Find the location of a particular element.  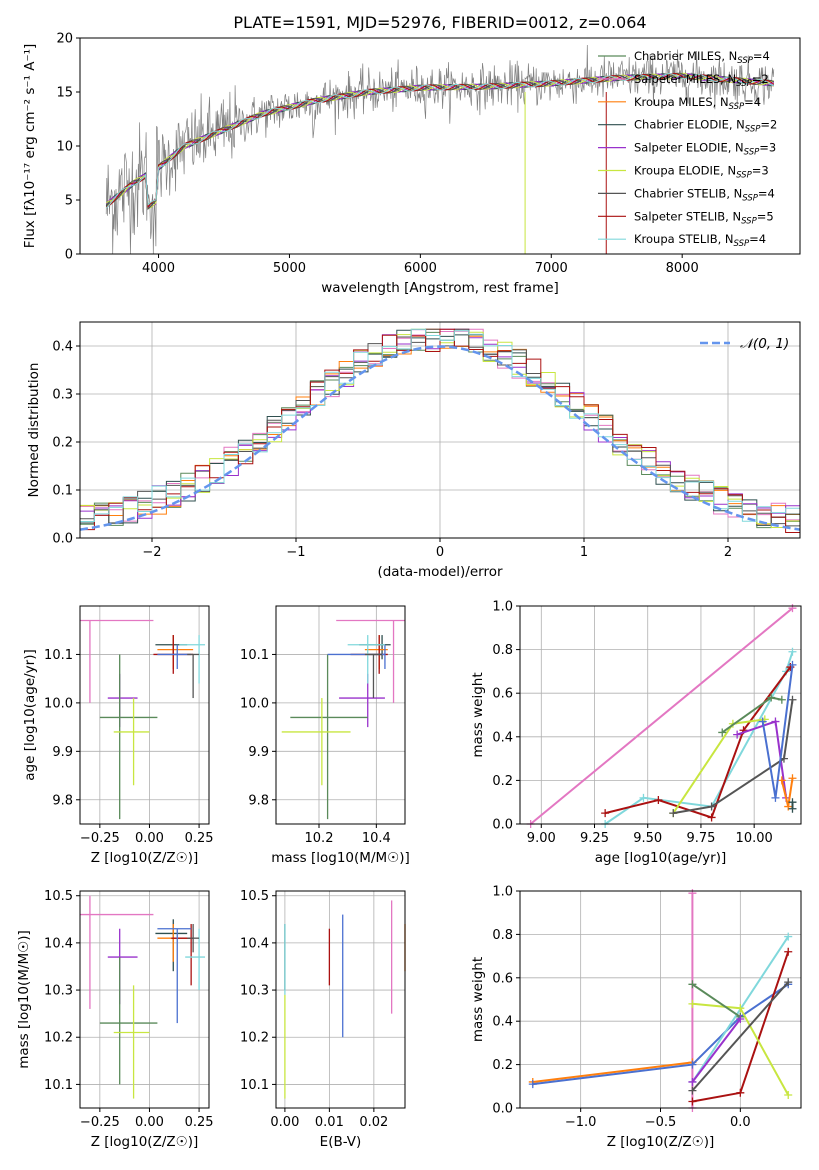

x-axis-label: wavelength [Angstrom, rest frame] is located at coordinates (440, 288).